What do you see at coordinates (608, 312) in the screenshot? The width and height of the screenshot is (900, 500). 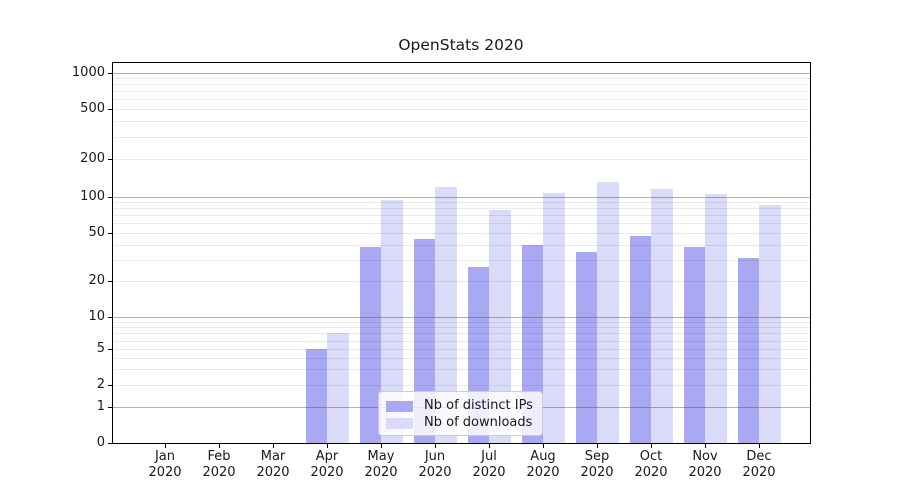 I see `bar-downloads-sep` at bounding box center [608, 312].